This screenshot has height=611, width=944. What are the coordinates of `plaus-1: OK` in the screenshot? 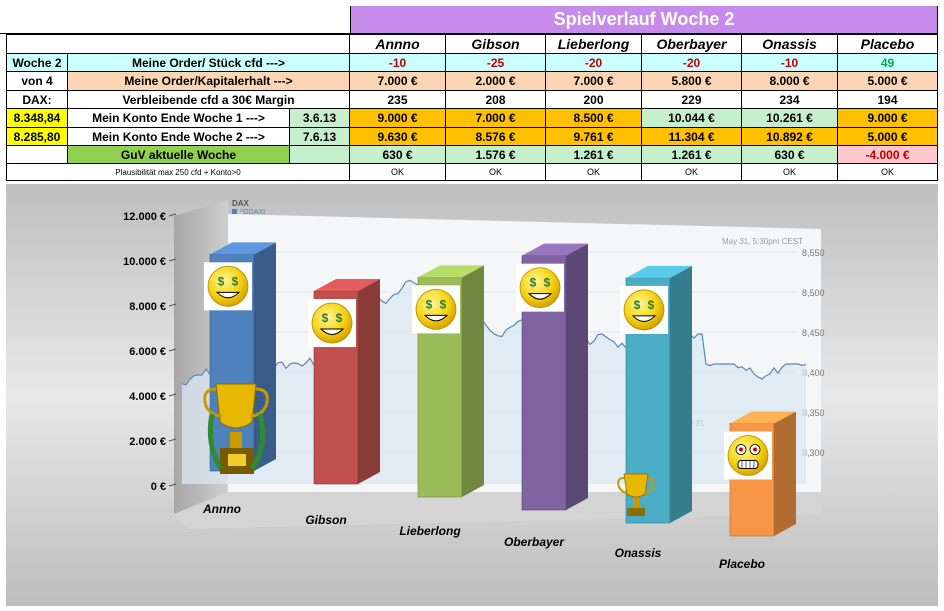 It's located at (398, 172).